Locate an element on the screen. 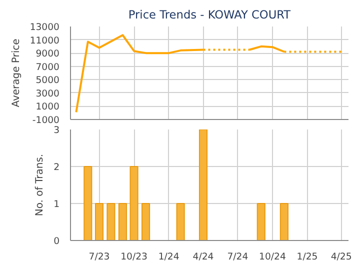 This screenshot has width=360, height=270. y-tick-label: 3 is located at coordinates (57, 130).